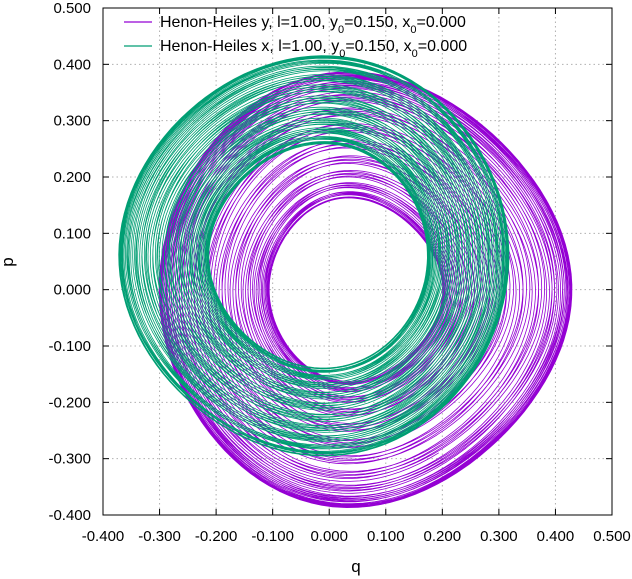 The image size is (632, 579). Describe the element at coordinates (329, 536) in the screenshot. I see `x-tick-label: 0.000` at that location.